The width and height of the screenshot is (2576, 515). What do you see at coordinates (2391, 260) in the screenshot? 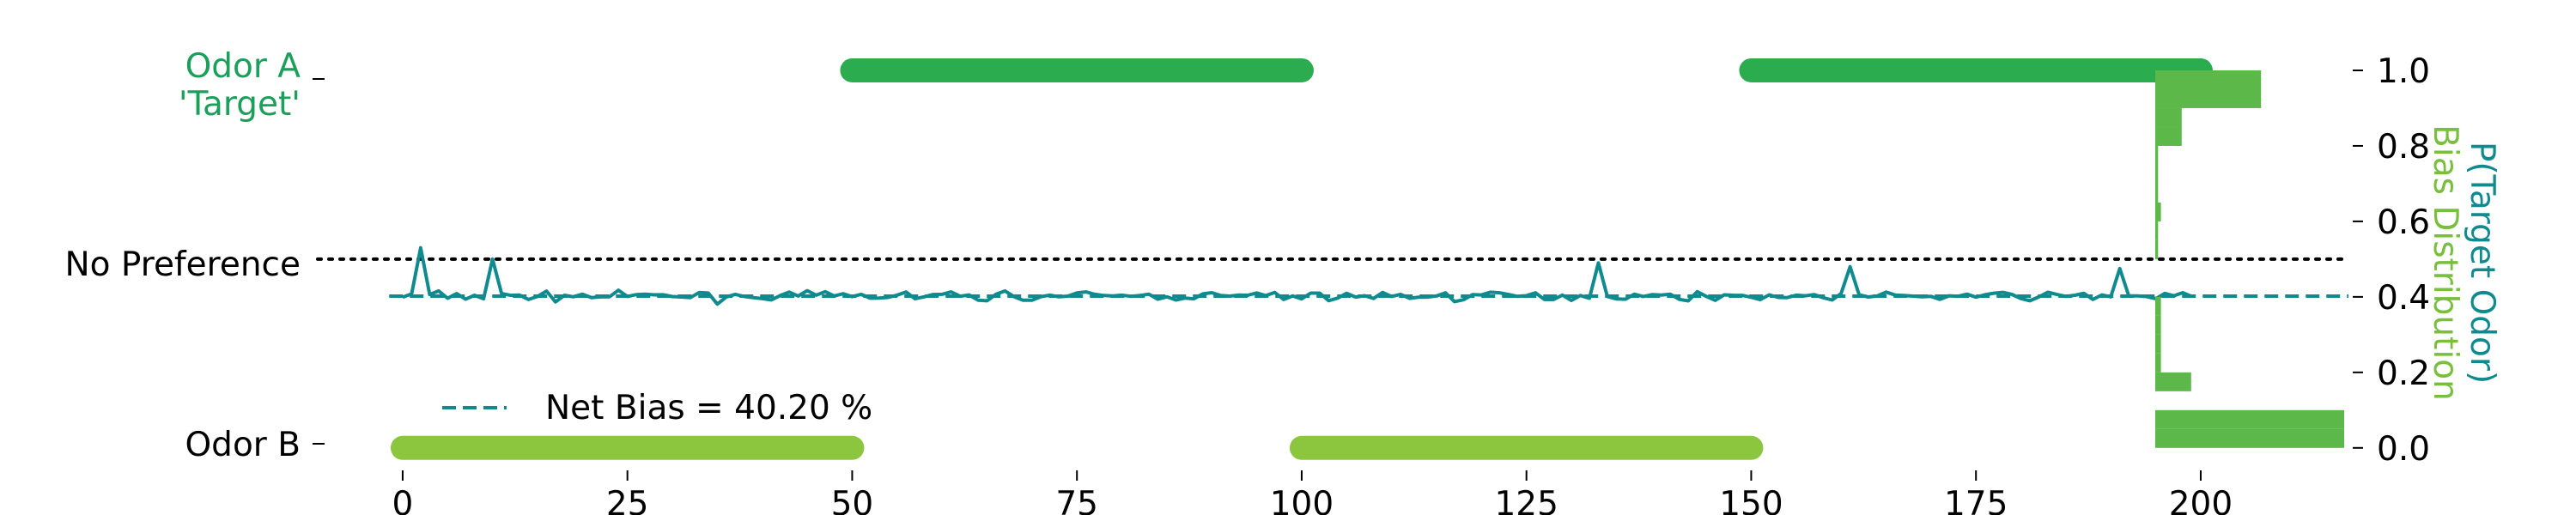
I see `right-axis: 0.0 0.2 0.4 0.6 0.8 1.0` at bounding box center [2391, 260].